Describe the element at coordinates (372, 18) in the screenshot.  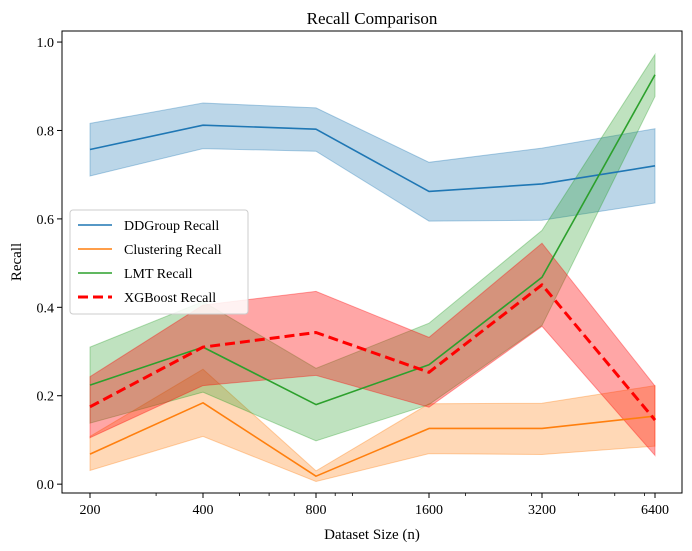
I see `chart-title: Recall Comparison` at that location.